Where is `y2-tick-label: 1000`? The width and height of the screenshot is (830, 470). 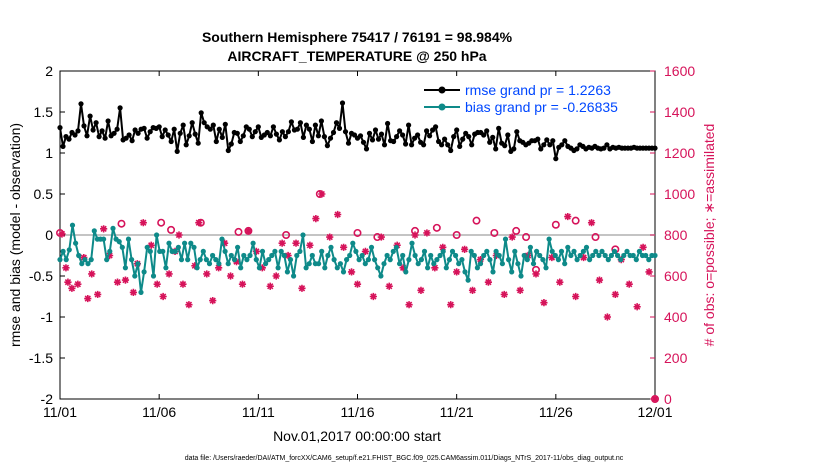 y2-tick-label: 1000 is located at coordinates (679, 194).